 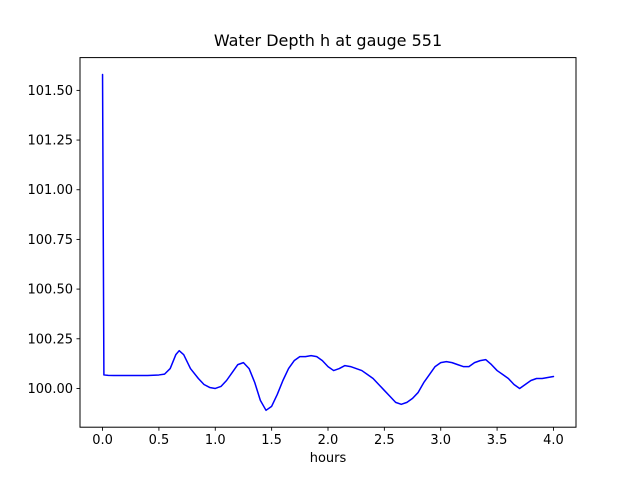 I want to click on y-tick-label: 100.75, so click(x=51, y=240).